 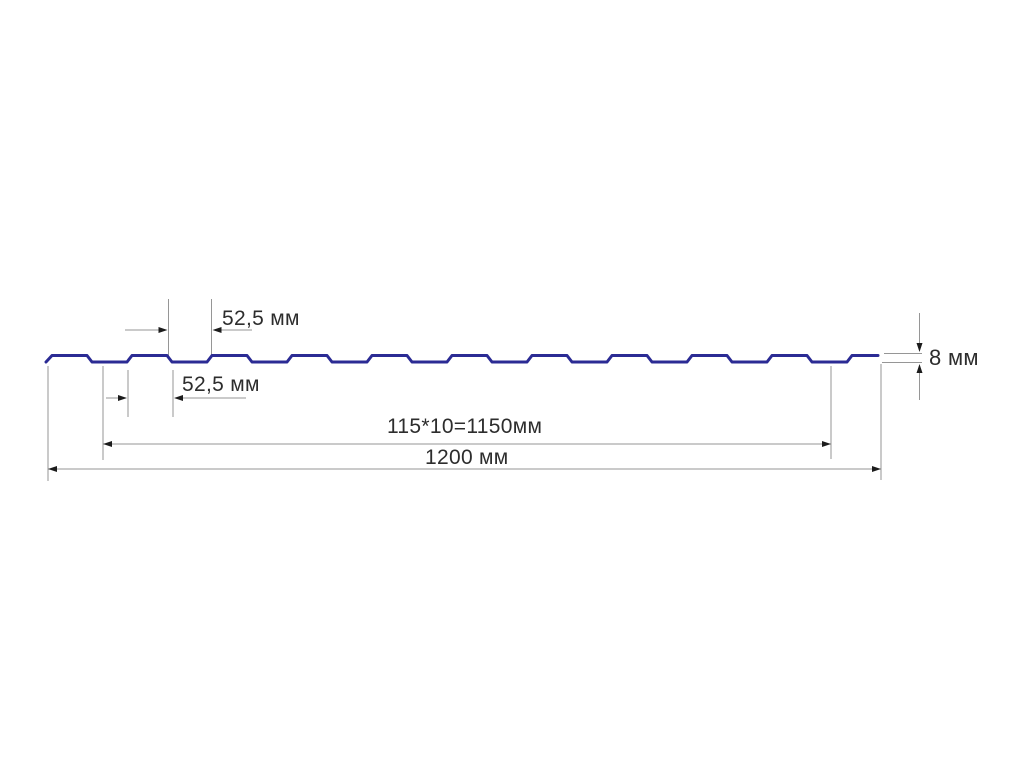 What do you see at coordinates (467, 413) in the screenshot?
I see `dim-pitch-total` at bounding box center [467, 413].